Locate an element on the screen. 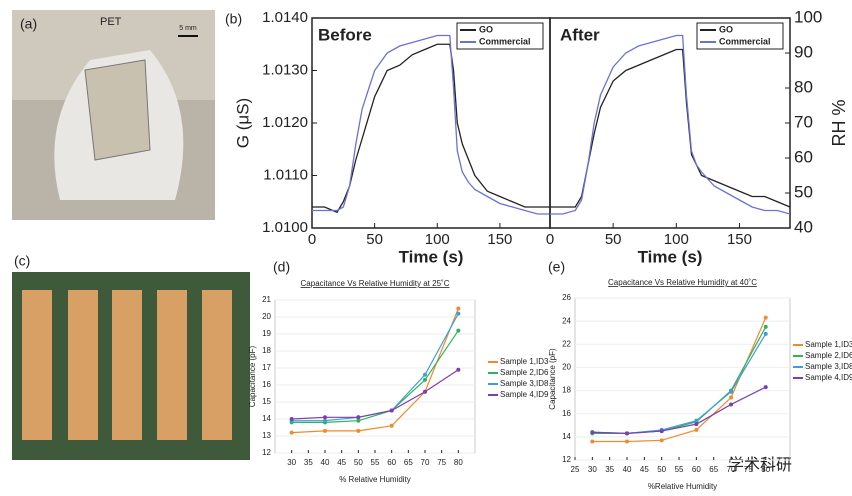 The width and height of the screenshot is (852, 496). panel-label: (a) is located at coordinates (28, 24).